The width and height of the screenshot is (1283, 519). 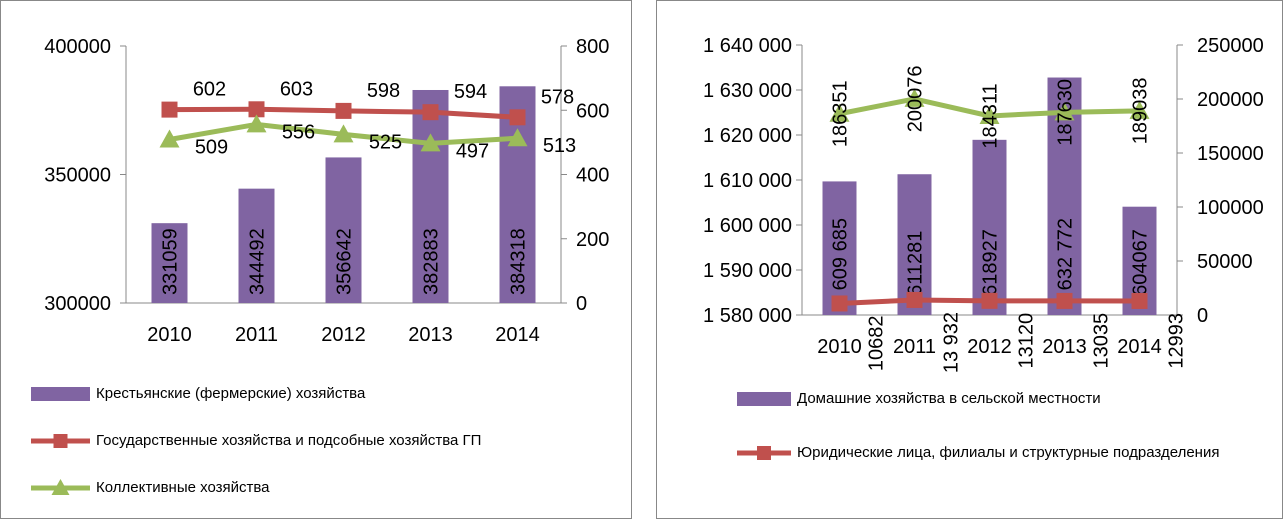 What do you see at coordinates (747, 181) in the screenshot?
I see `y-tick-label: 1 610 000` at bounding box center [747, 181].